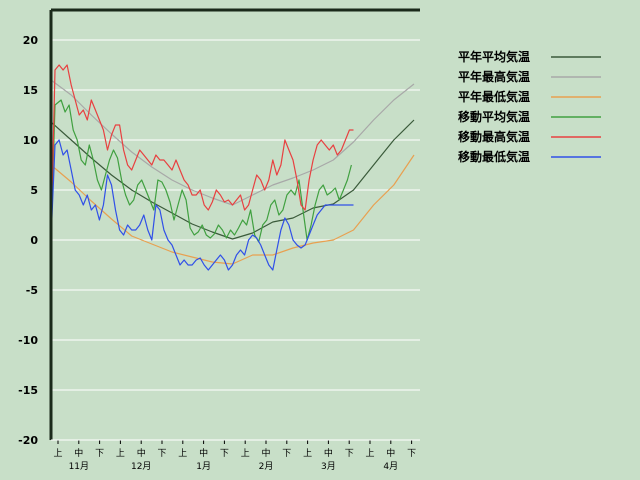 This screenshot has width=640, height=480. I want to click on y-tick-label: 20, so click(31, 40).